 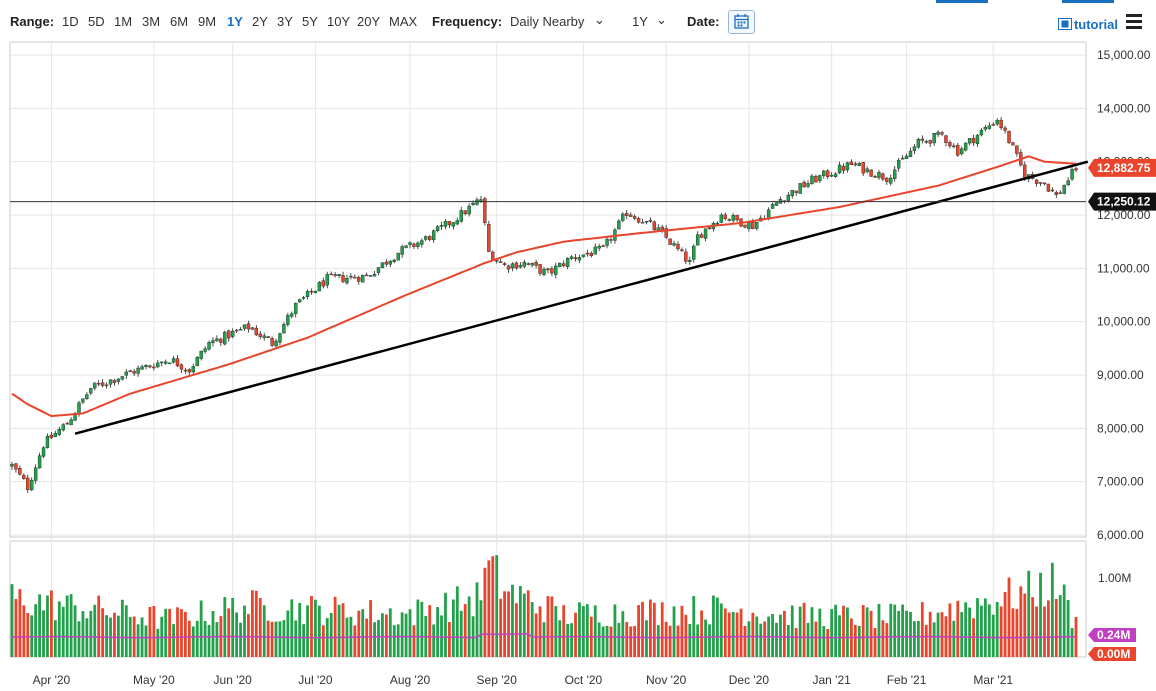 What do you see at coordinates (749, 680) in the screenshot?
I see `date-tick-label: Dec '20` at bounding box center [749, 680].